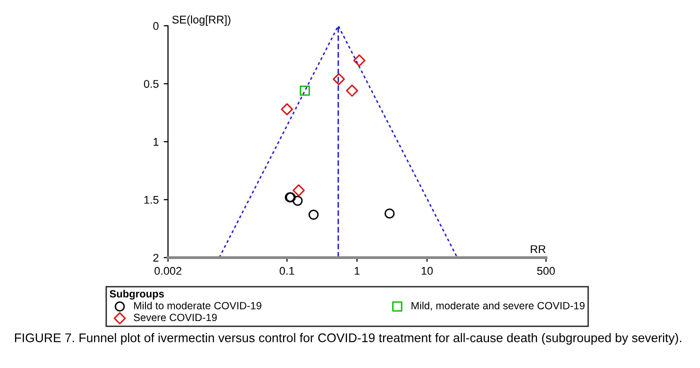  Describe the element at coordinates (201, 20) in the screenshot. I see `y-axis-title: SE(log[RR])` at that location.